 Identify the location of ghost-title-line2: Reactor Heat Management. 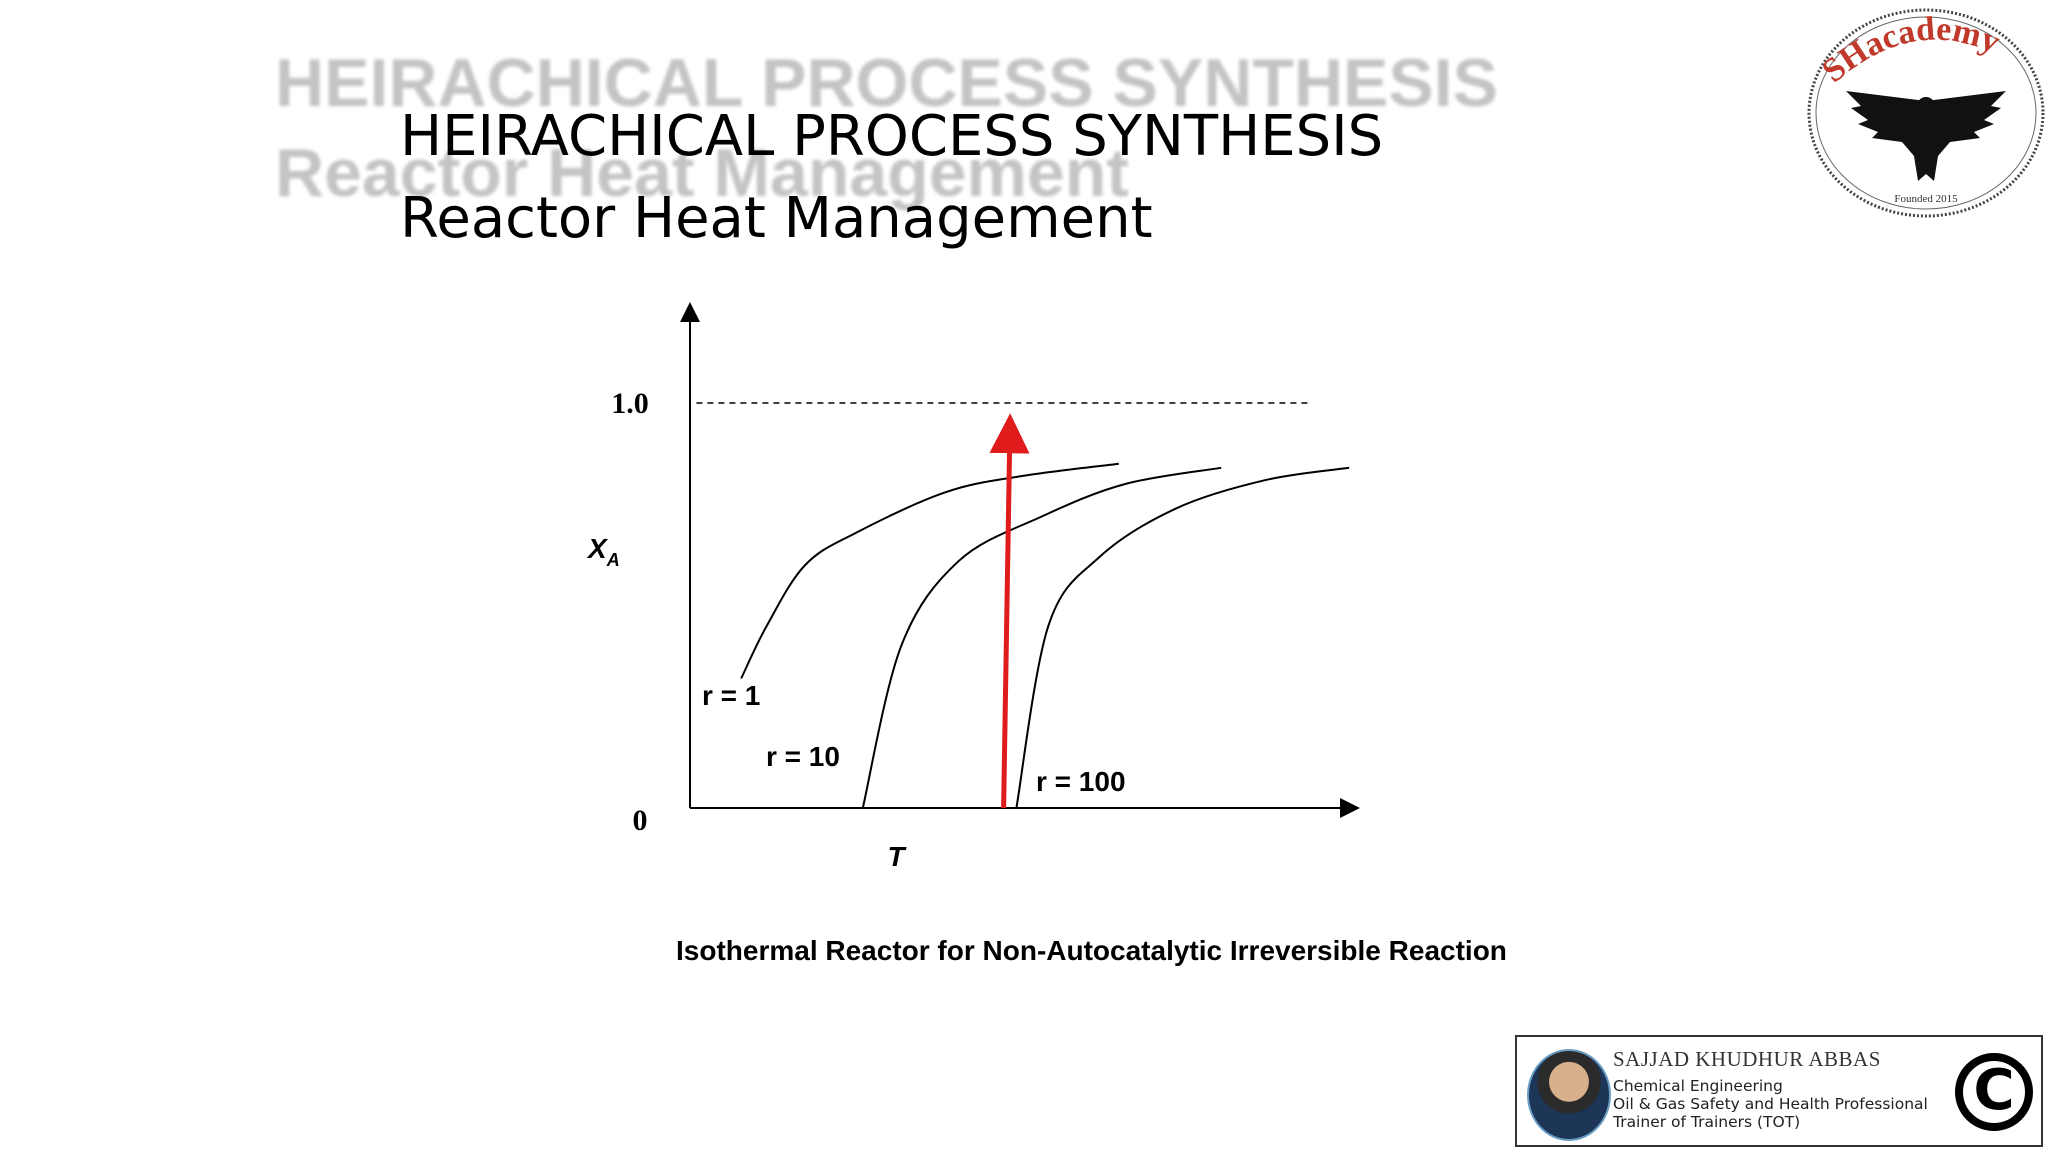
(702, 173).